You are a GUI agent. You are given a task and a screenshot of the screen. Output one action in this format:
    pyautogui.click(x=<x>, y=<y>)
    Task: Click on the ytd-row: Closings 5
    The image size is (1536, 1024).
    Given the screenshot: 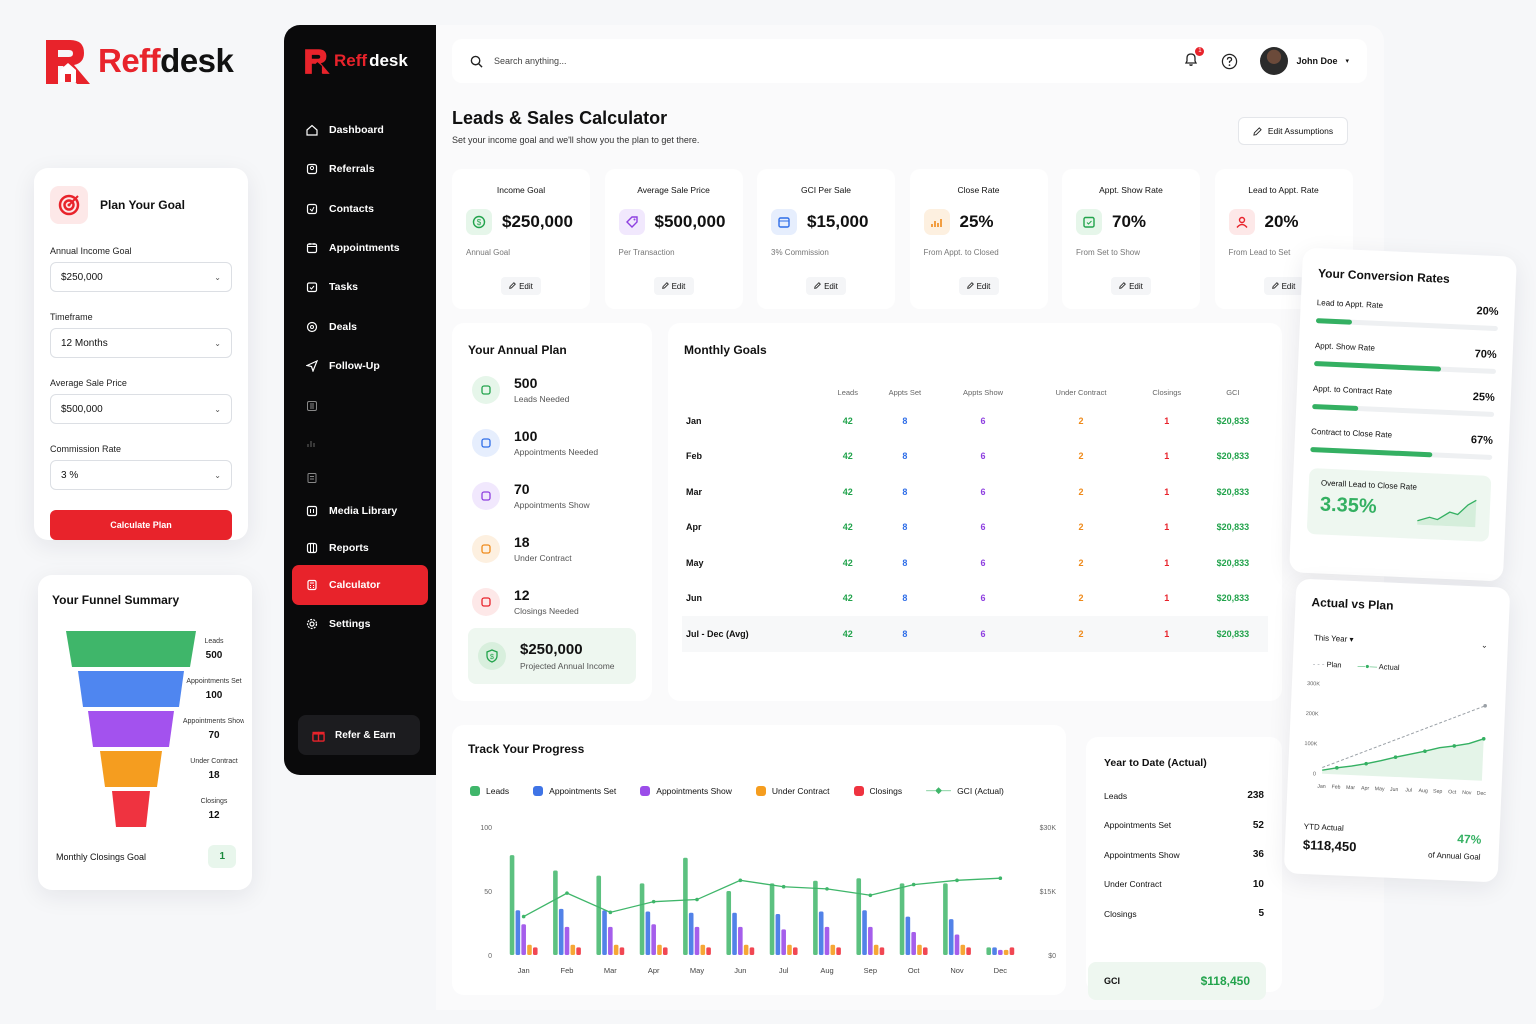 What is the action you would take?
    pyautogui.click(x=1184, y=914)
    